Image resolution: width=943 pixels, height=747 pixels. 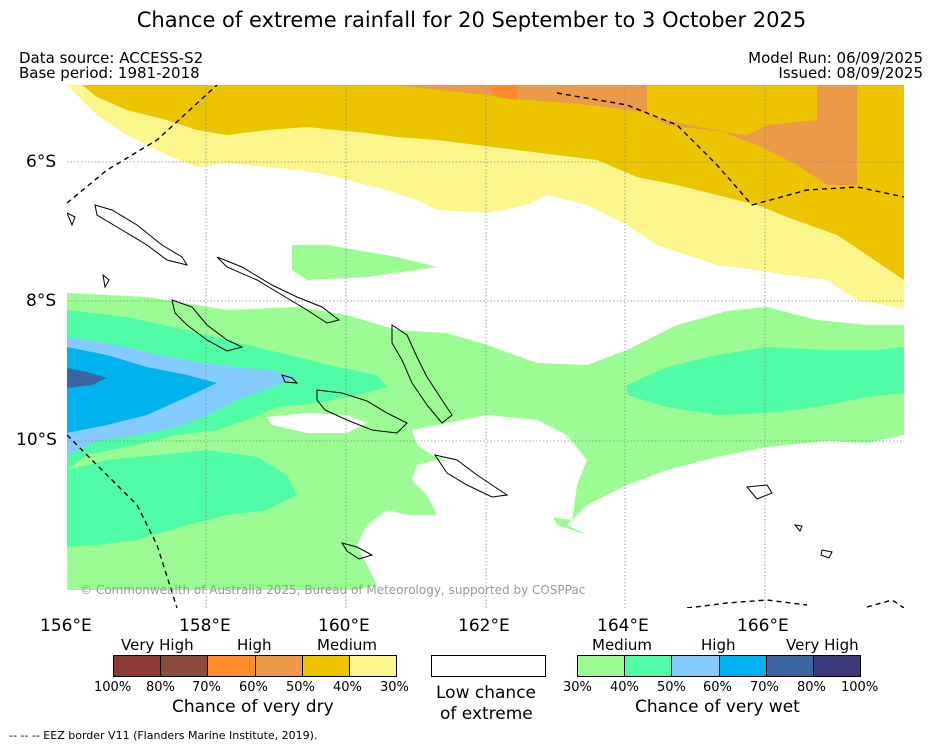 What do you see at coordinates (835, 58) in the screenshot?
I see `model-run-label: Model Run: 06/09/2025` at bounding box center [835, 58].